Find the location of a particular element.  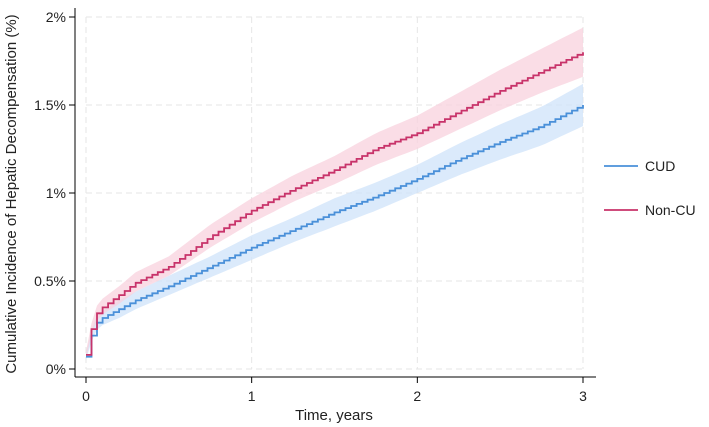

y-tick-label: 1% is located at coordinates (56, 193).